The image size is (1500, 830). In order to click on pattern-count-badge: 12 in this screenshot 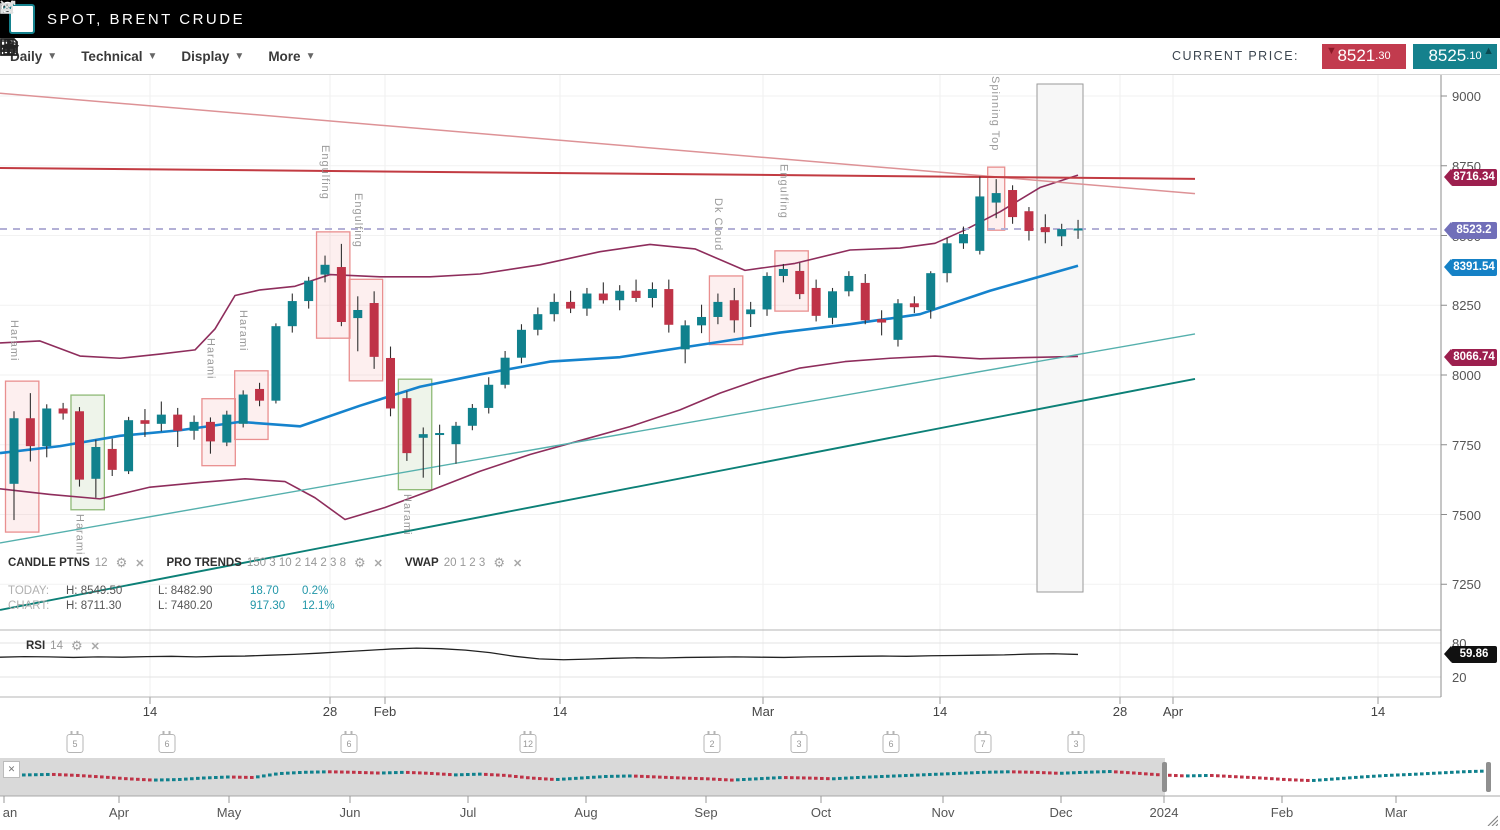, I will do `click(528, 742)`.